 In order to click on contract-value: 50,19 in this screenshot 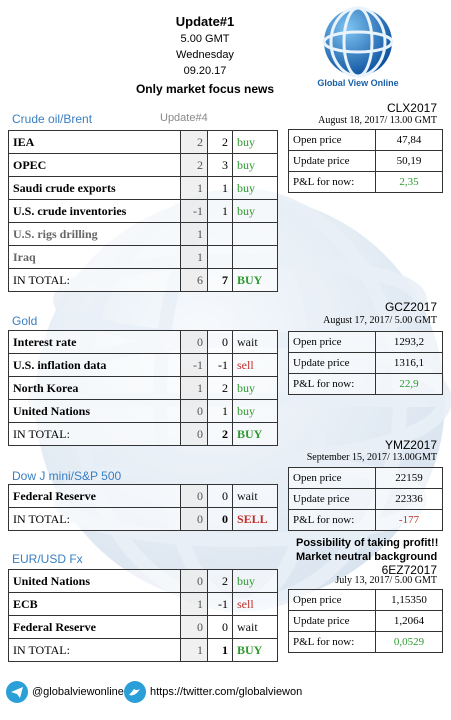, I will do `click(409, 161)`.